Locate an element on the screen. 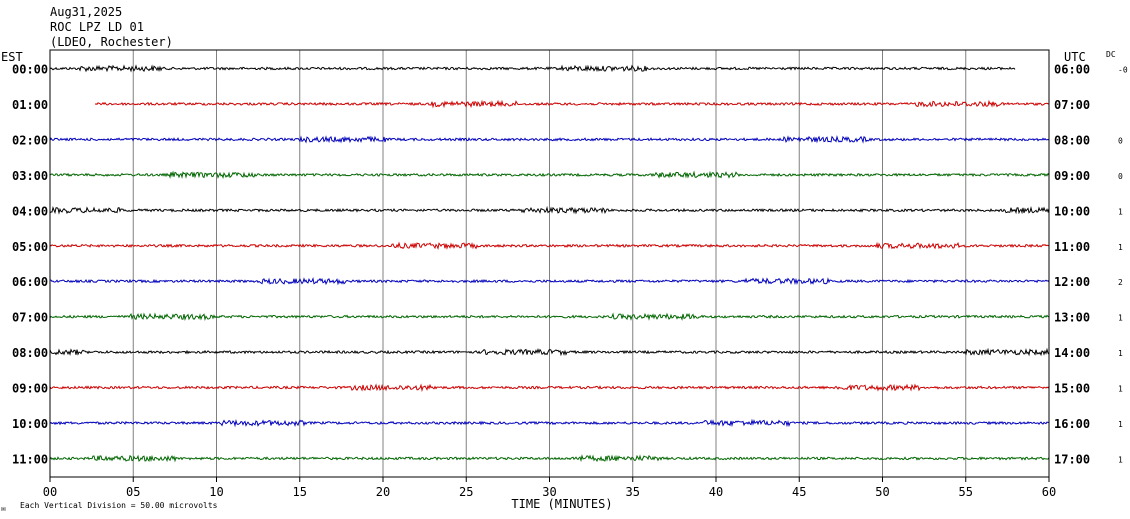  left-time-label: 09:00 is located at coordinates (30, 389).